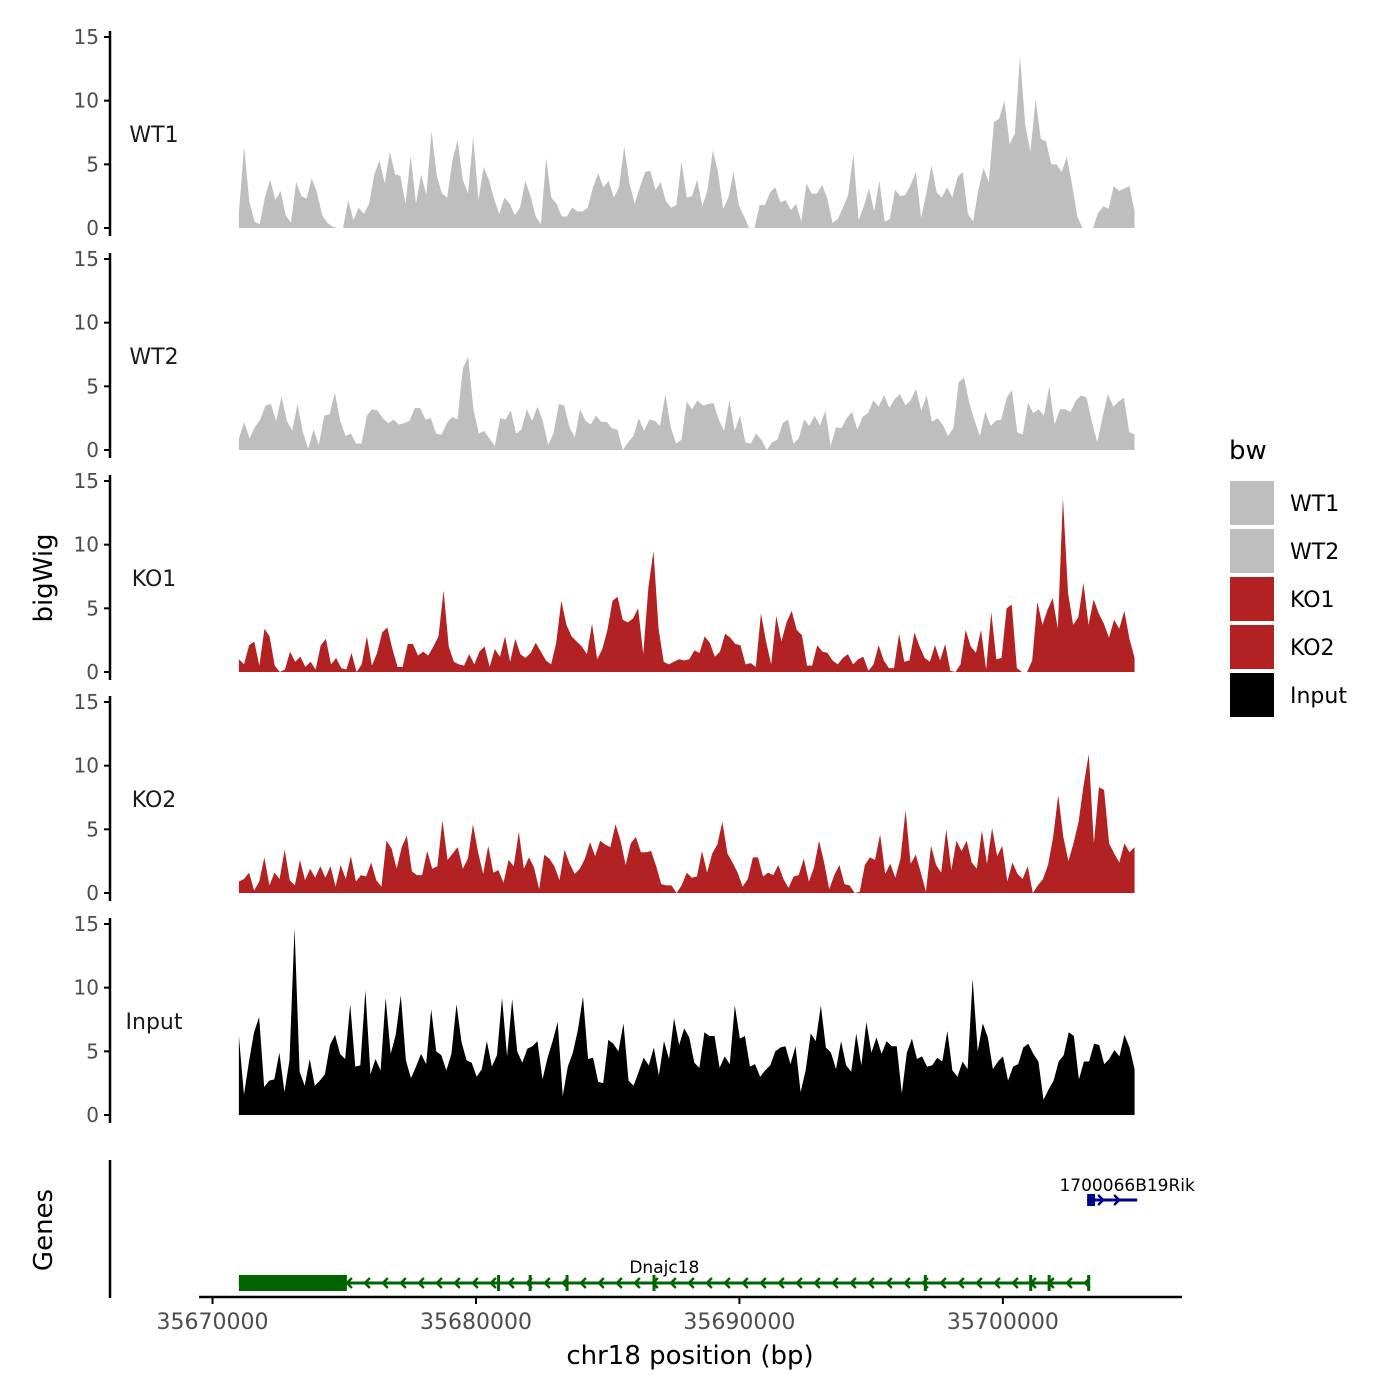  Describe the element at coordinates (1252, 695) in the screenshot. I see `legend-swatch-input` at that location.